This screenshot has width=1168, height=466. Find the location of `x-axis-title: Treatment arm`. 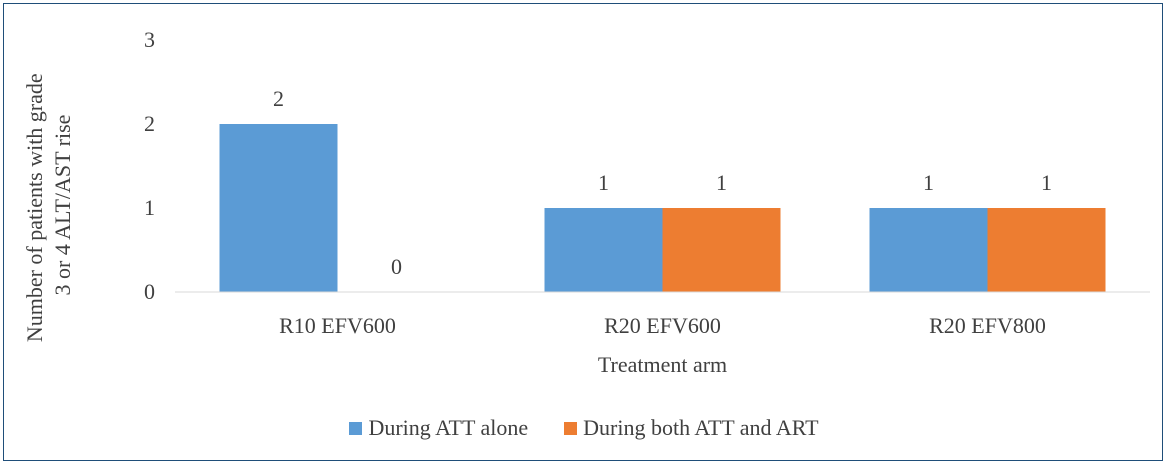

x-axis-title: Treatment arm is located at coordinates (662, 364).